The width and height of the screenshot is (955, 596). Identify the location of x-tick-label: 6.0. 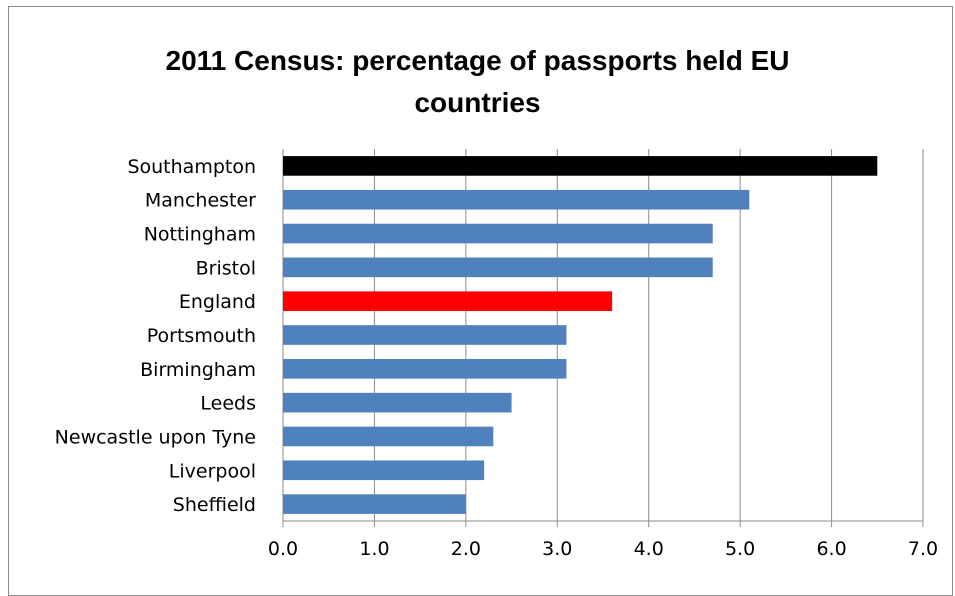
(831, 549).